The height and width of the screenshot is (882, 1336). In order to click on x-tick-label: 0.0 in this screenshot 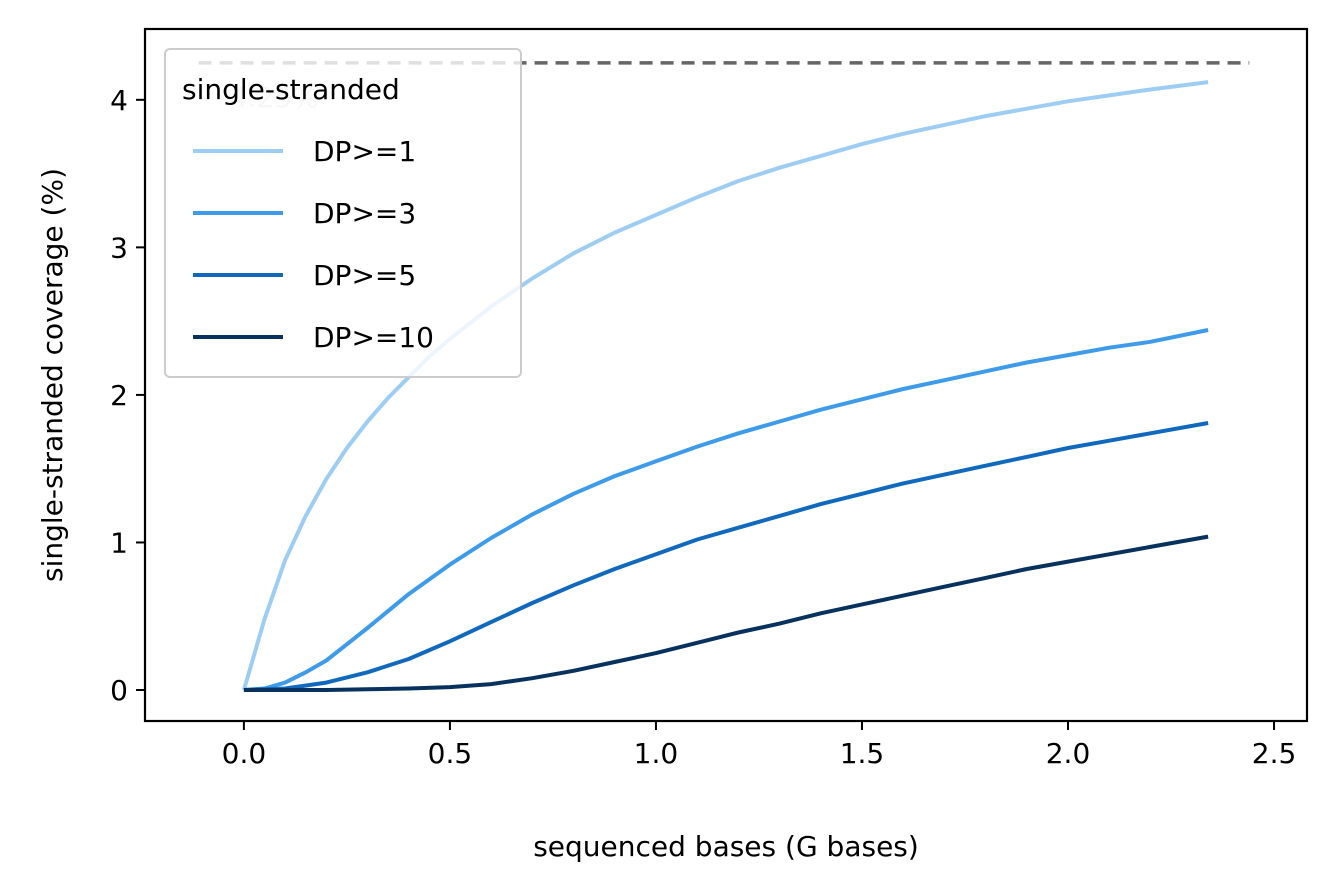, I will do `click(244, 753)`.